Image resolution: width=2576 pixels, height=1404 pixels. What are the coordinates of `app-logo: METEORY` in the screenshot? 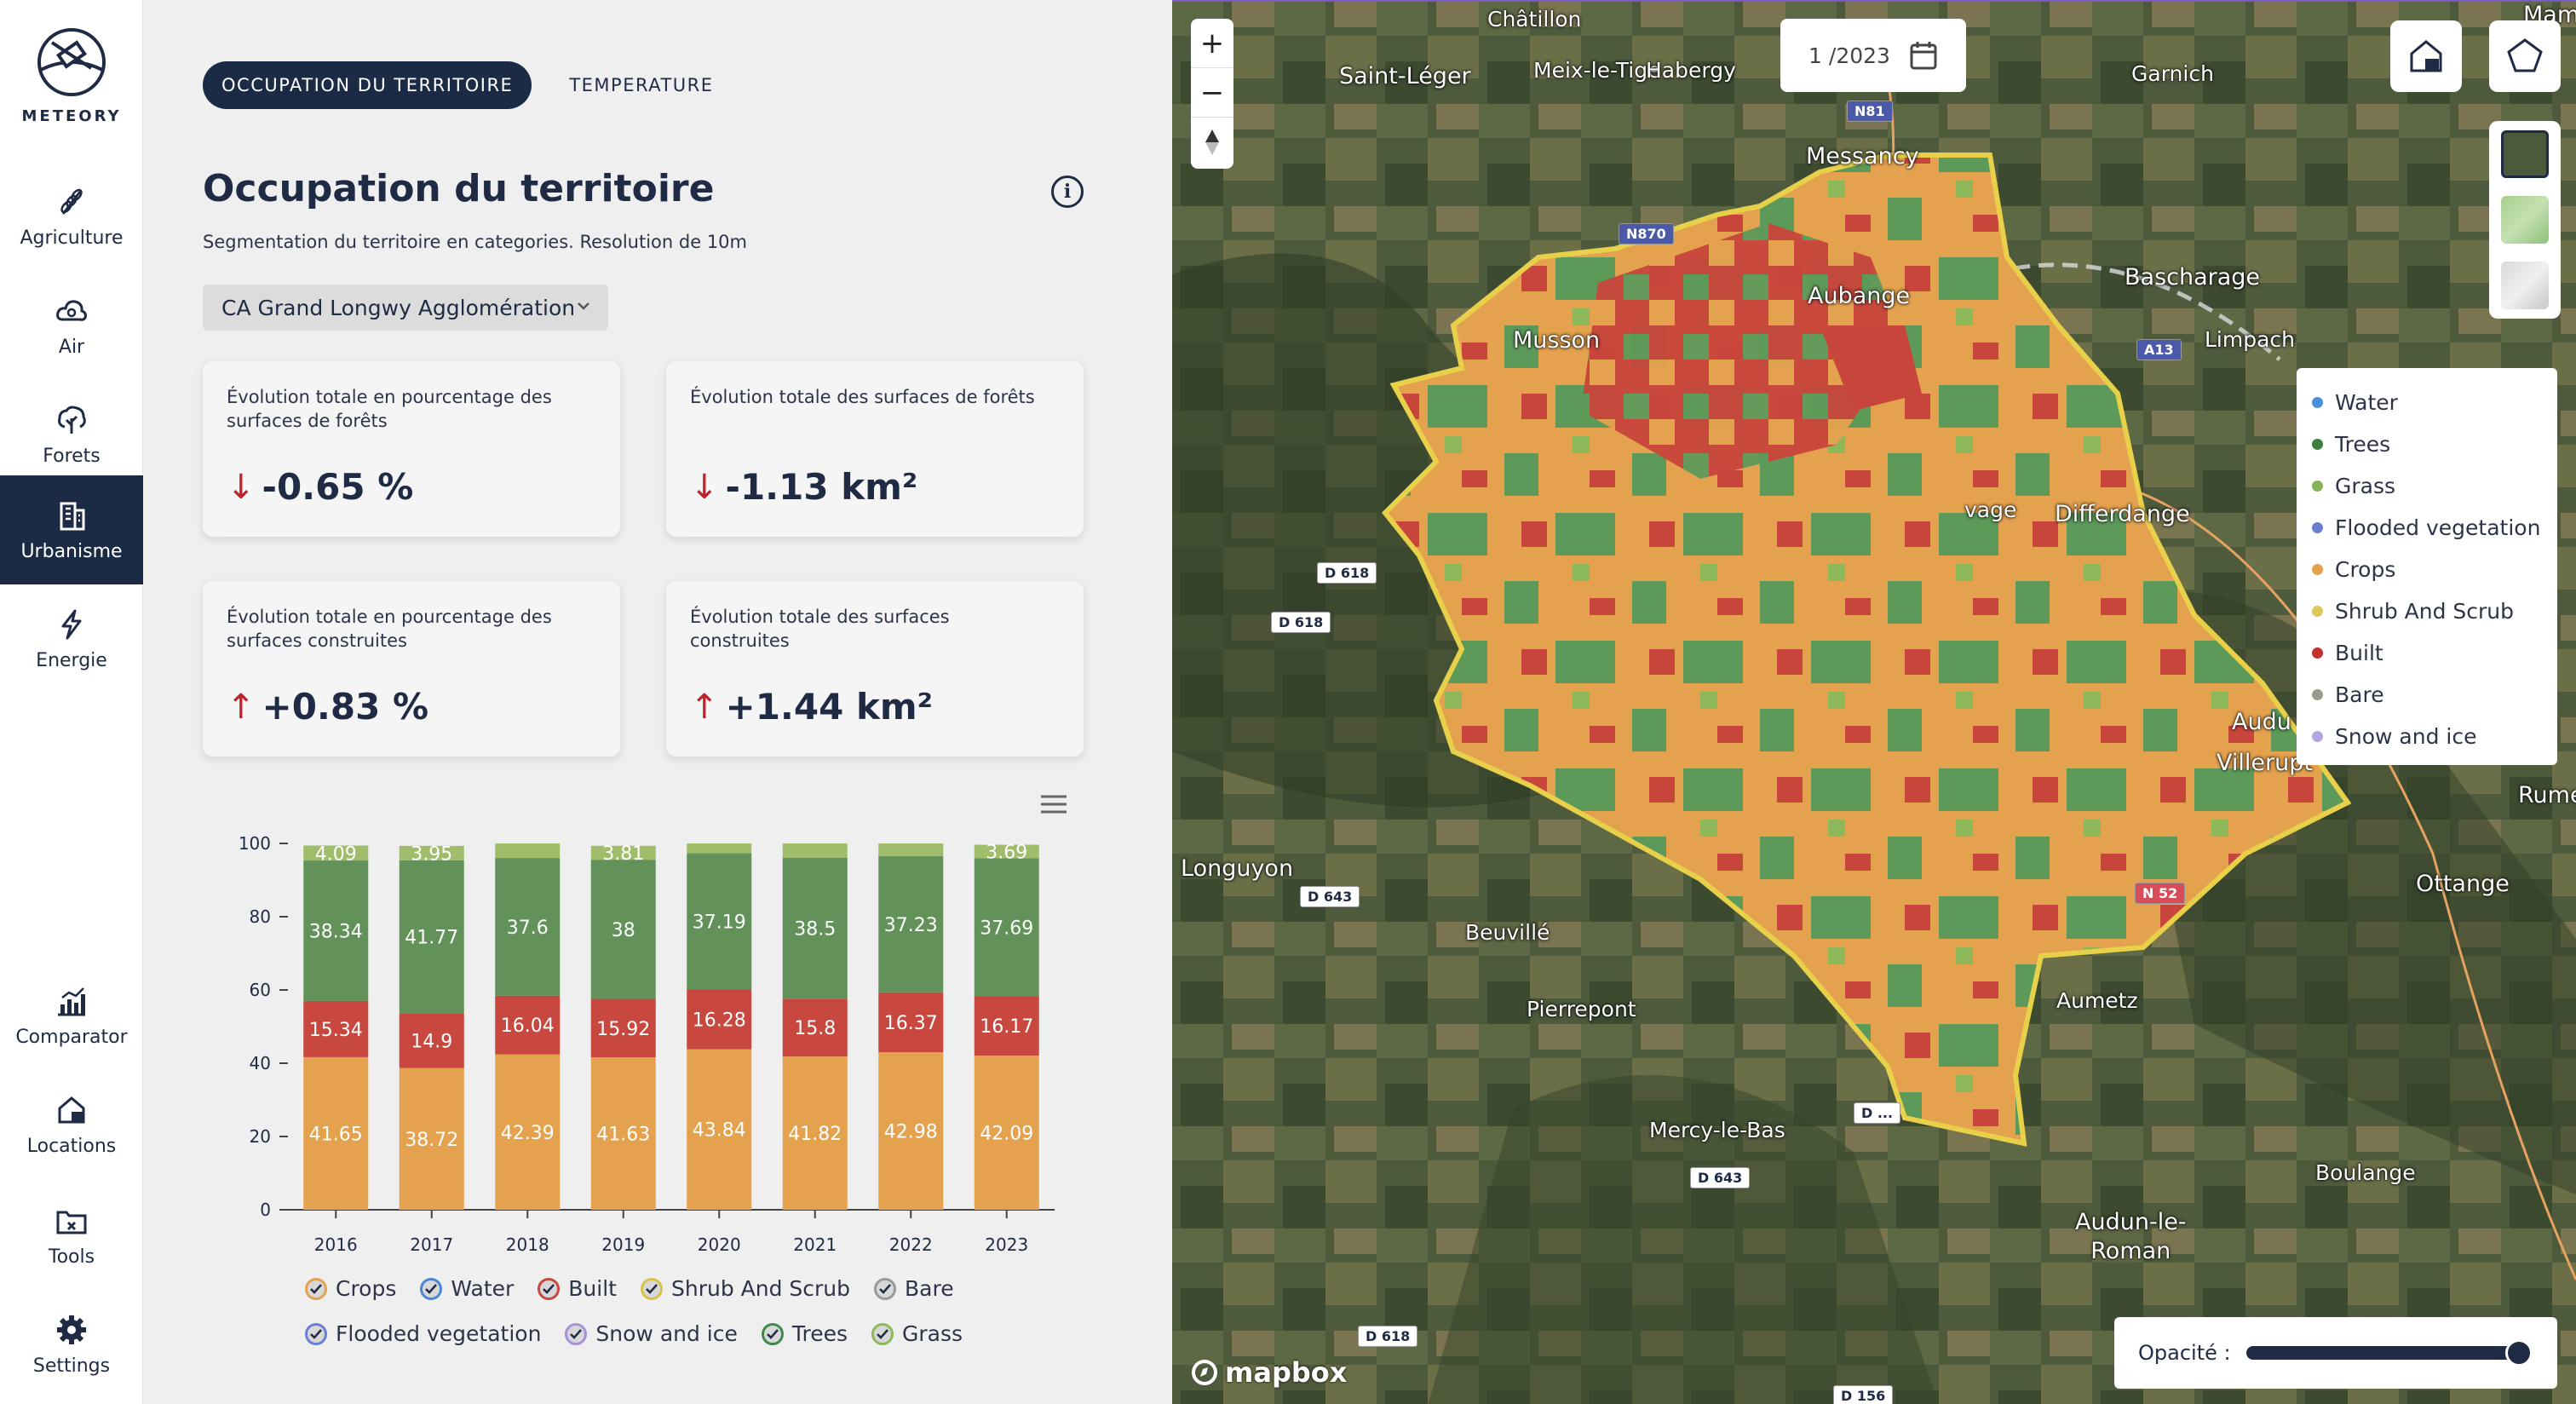 It's located at (71, 74).